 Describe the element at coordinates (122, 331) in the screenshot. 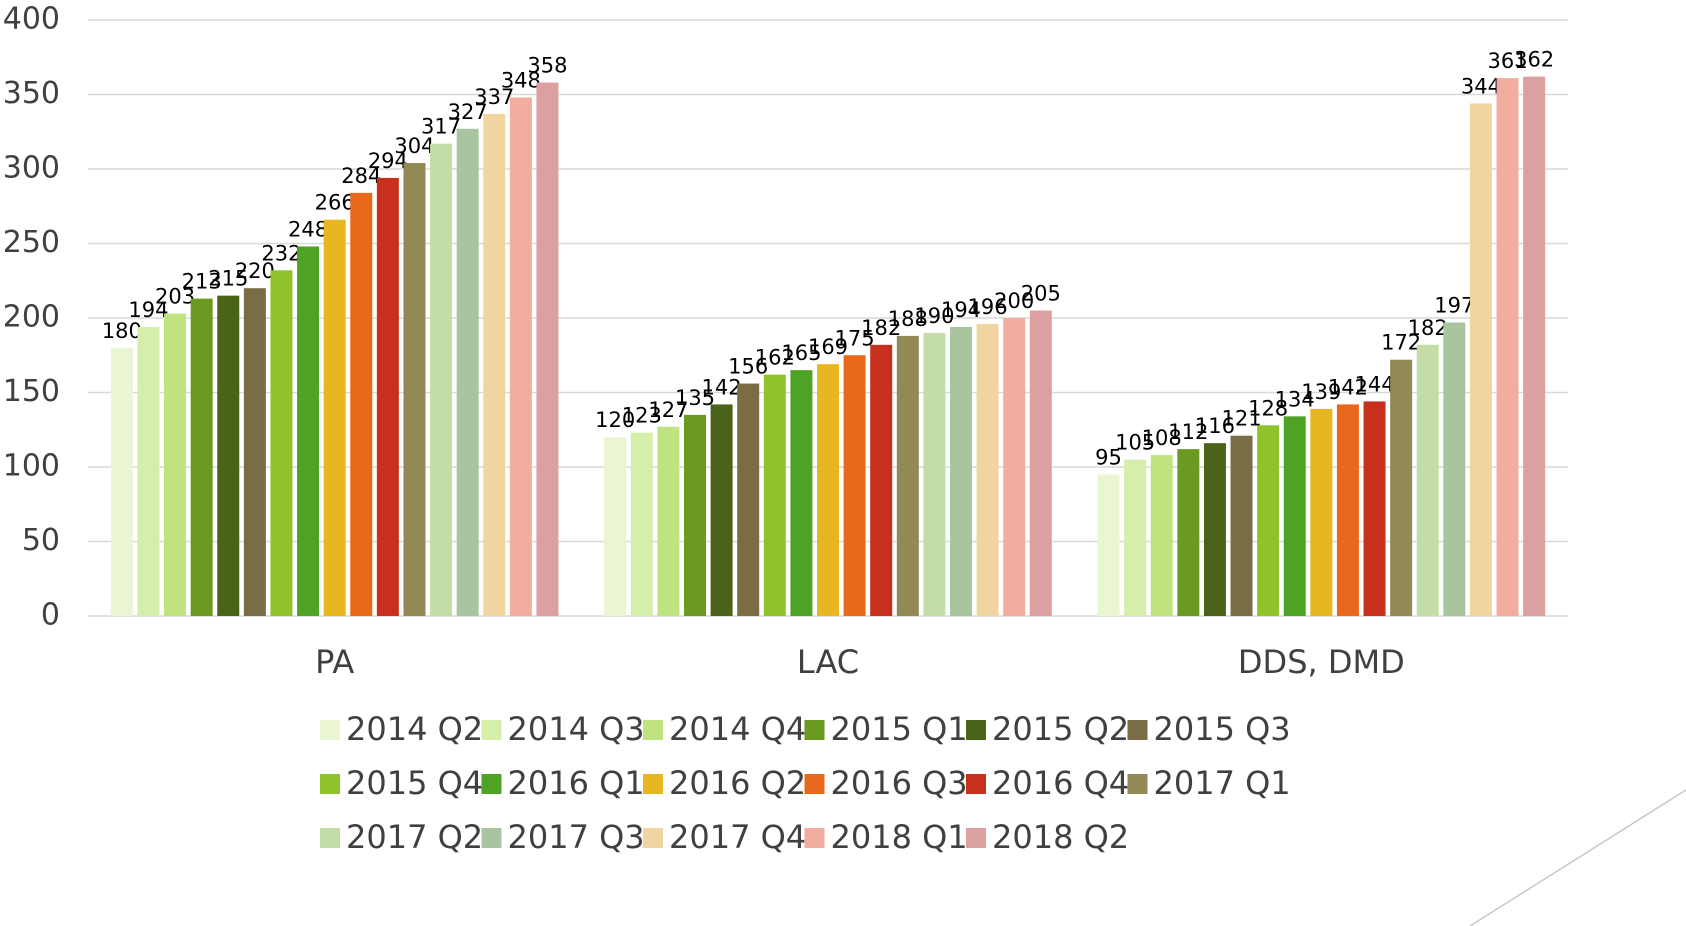

I see `data-label: 180` at that location.